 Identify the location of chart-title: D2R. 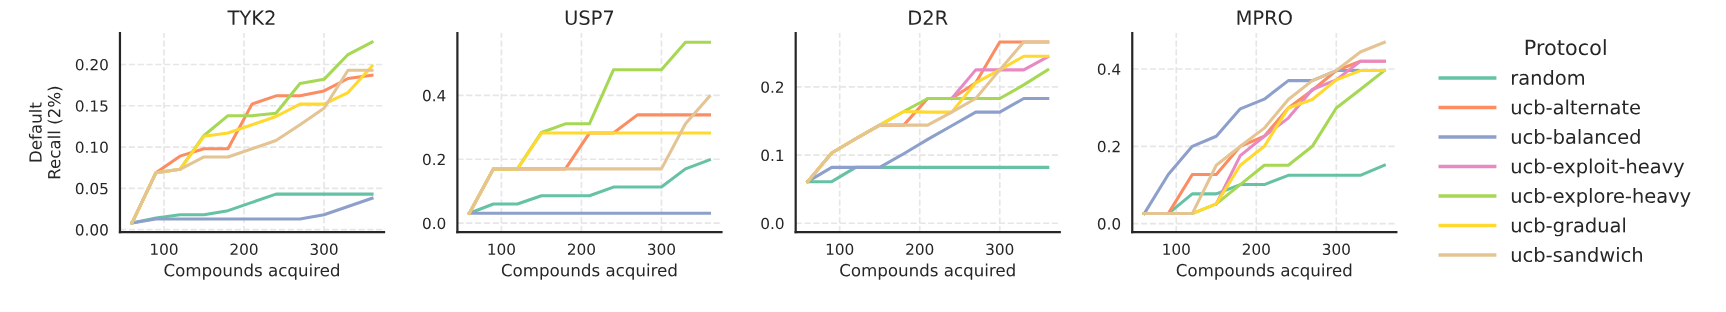
(928, 17).